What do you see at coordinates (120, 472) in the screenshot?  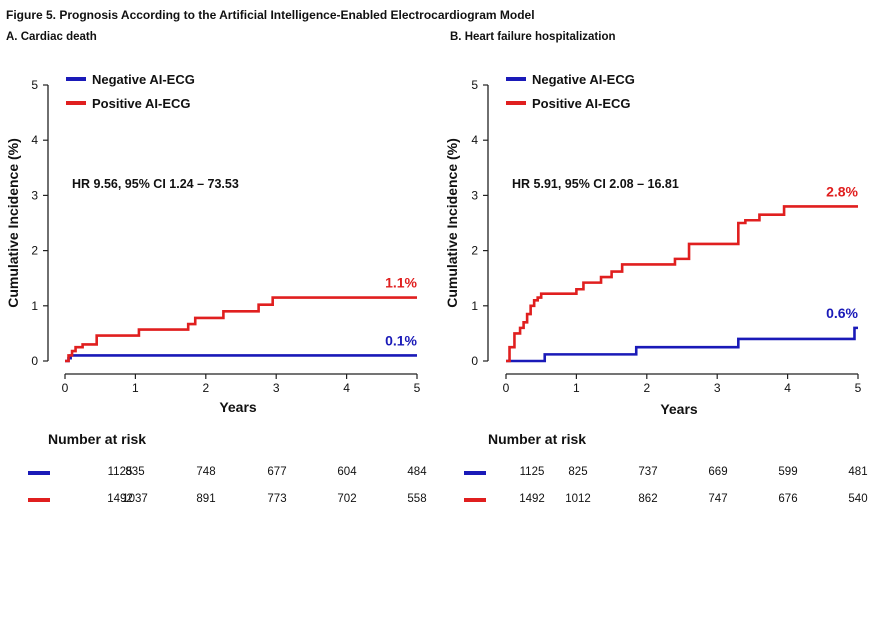 I see `risk-value-a-0-0: 1125` at bounding box center [120, 472].